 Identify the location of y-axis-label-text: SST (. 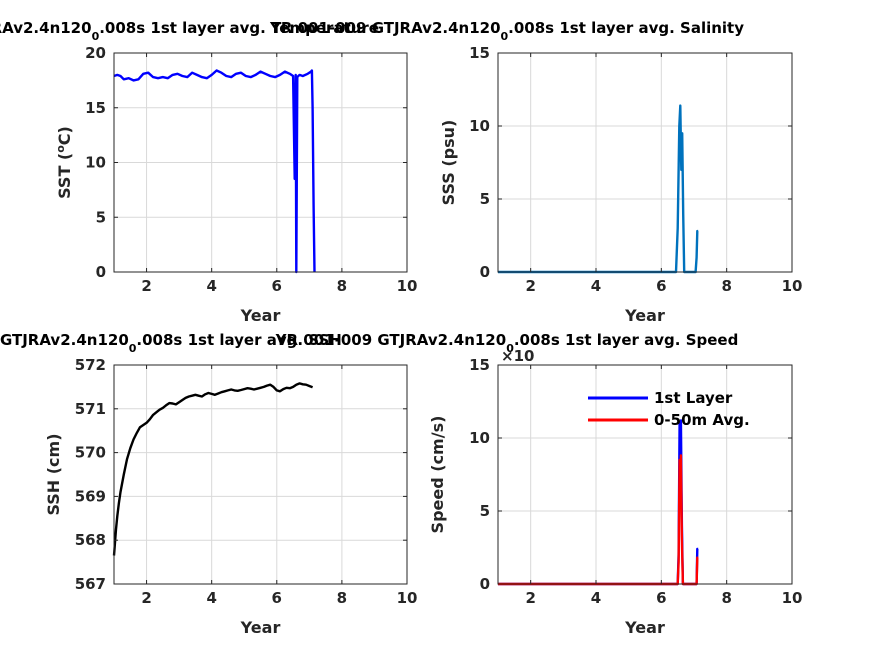
(64, 176).